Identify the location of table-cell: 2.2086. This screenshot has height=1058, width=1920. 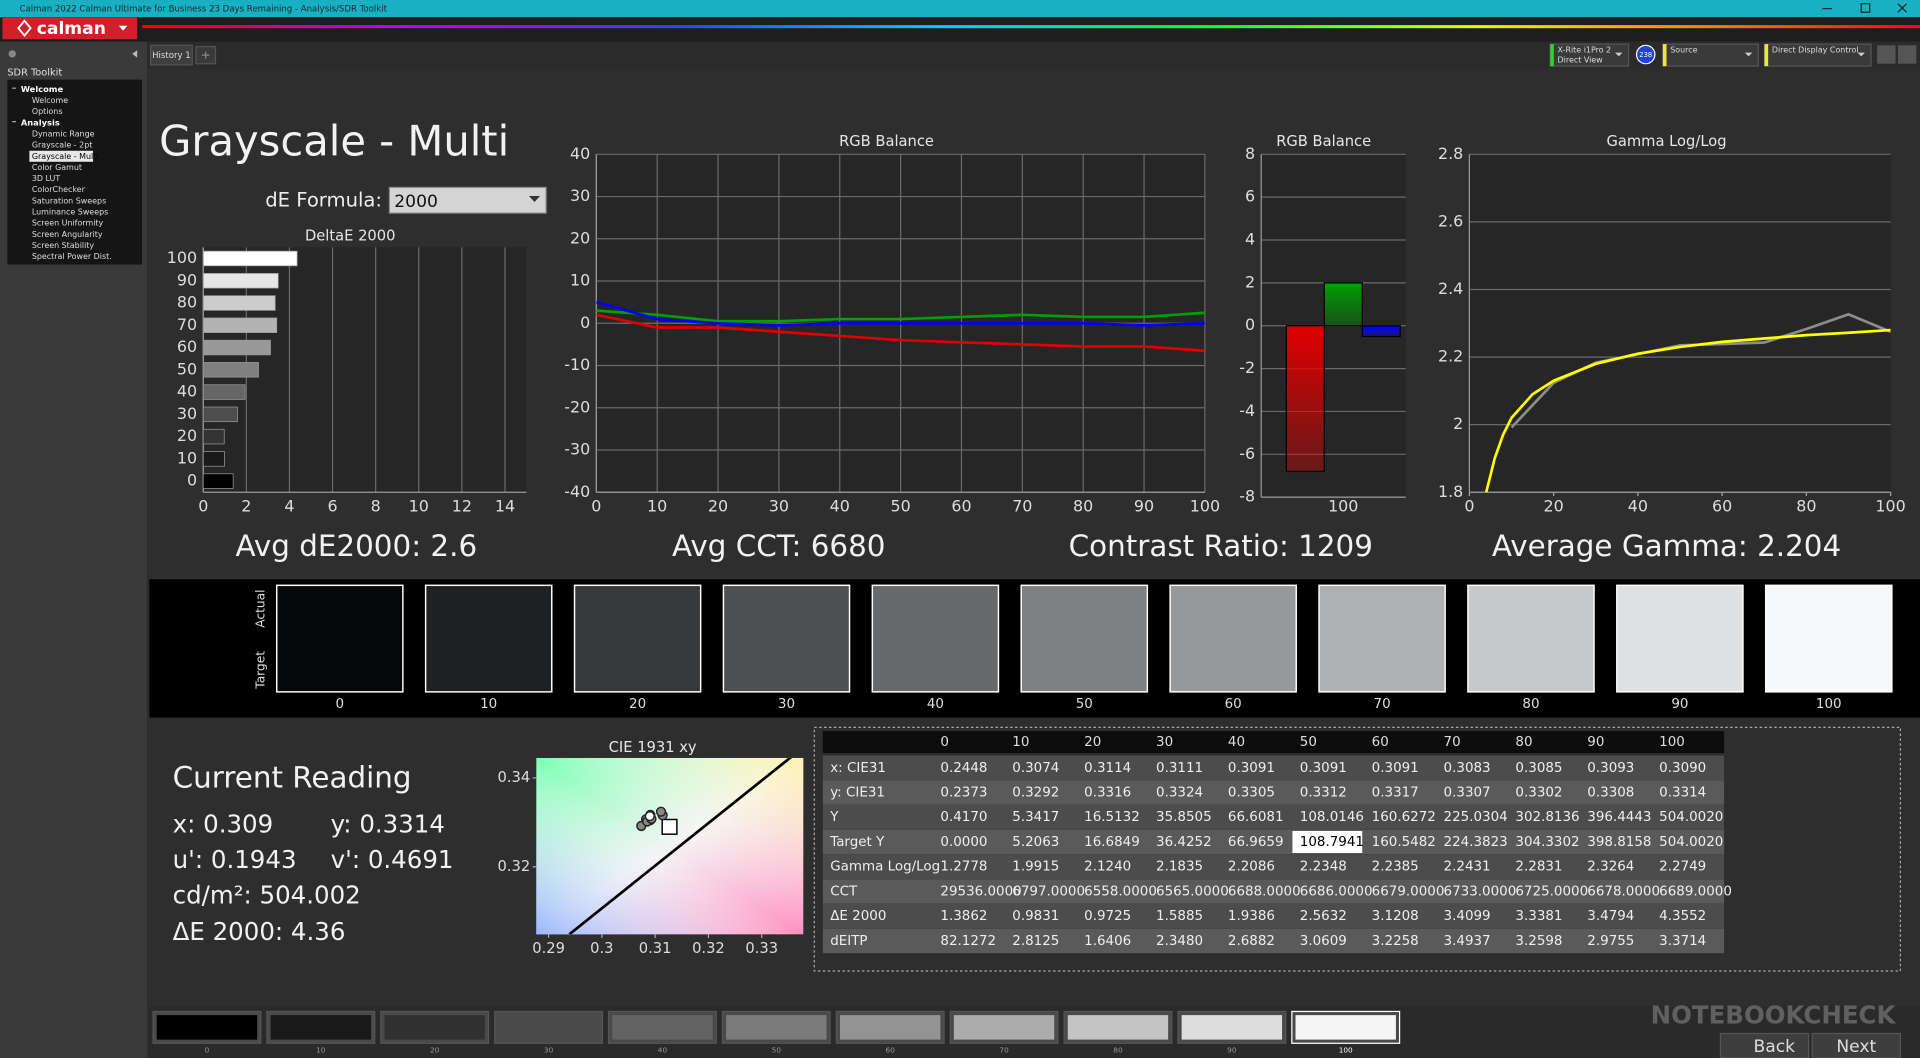
(1251, 867).